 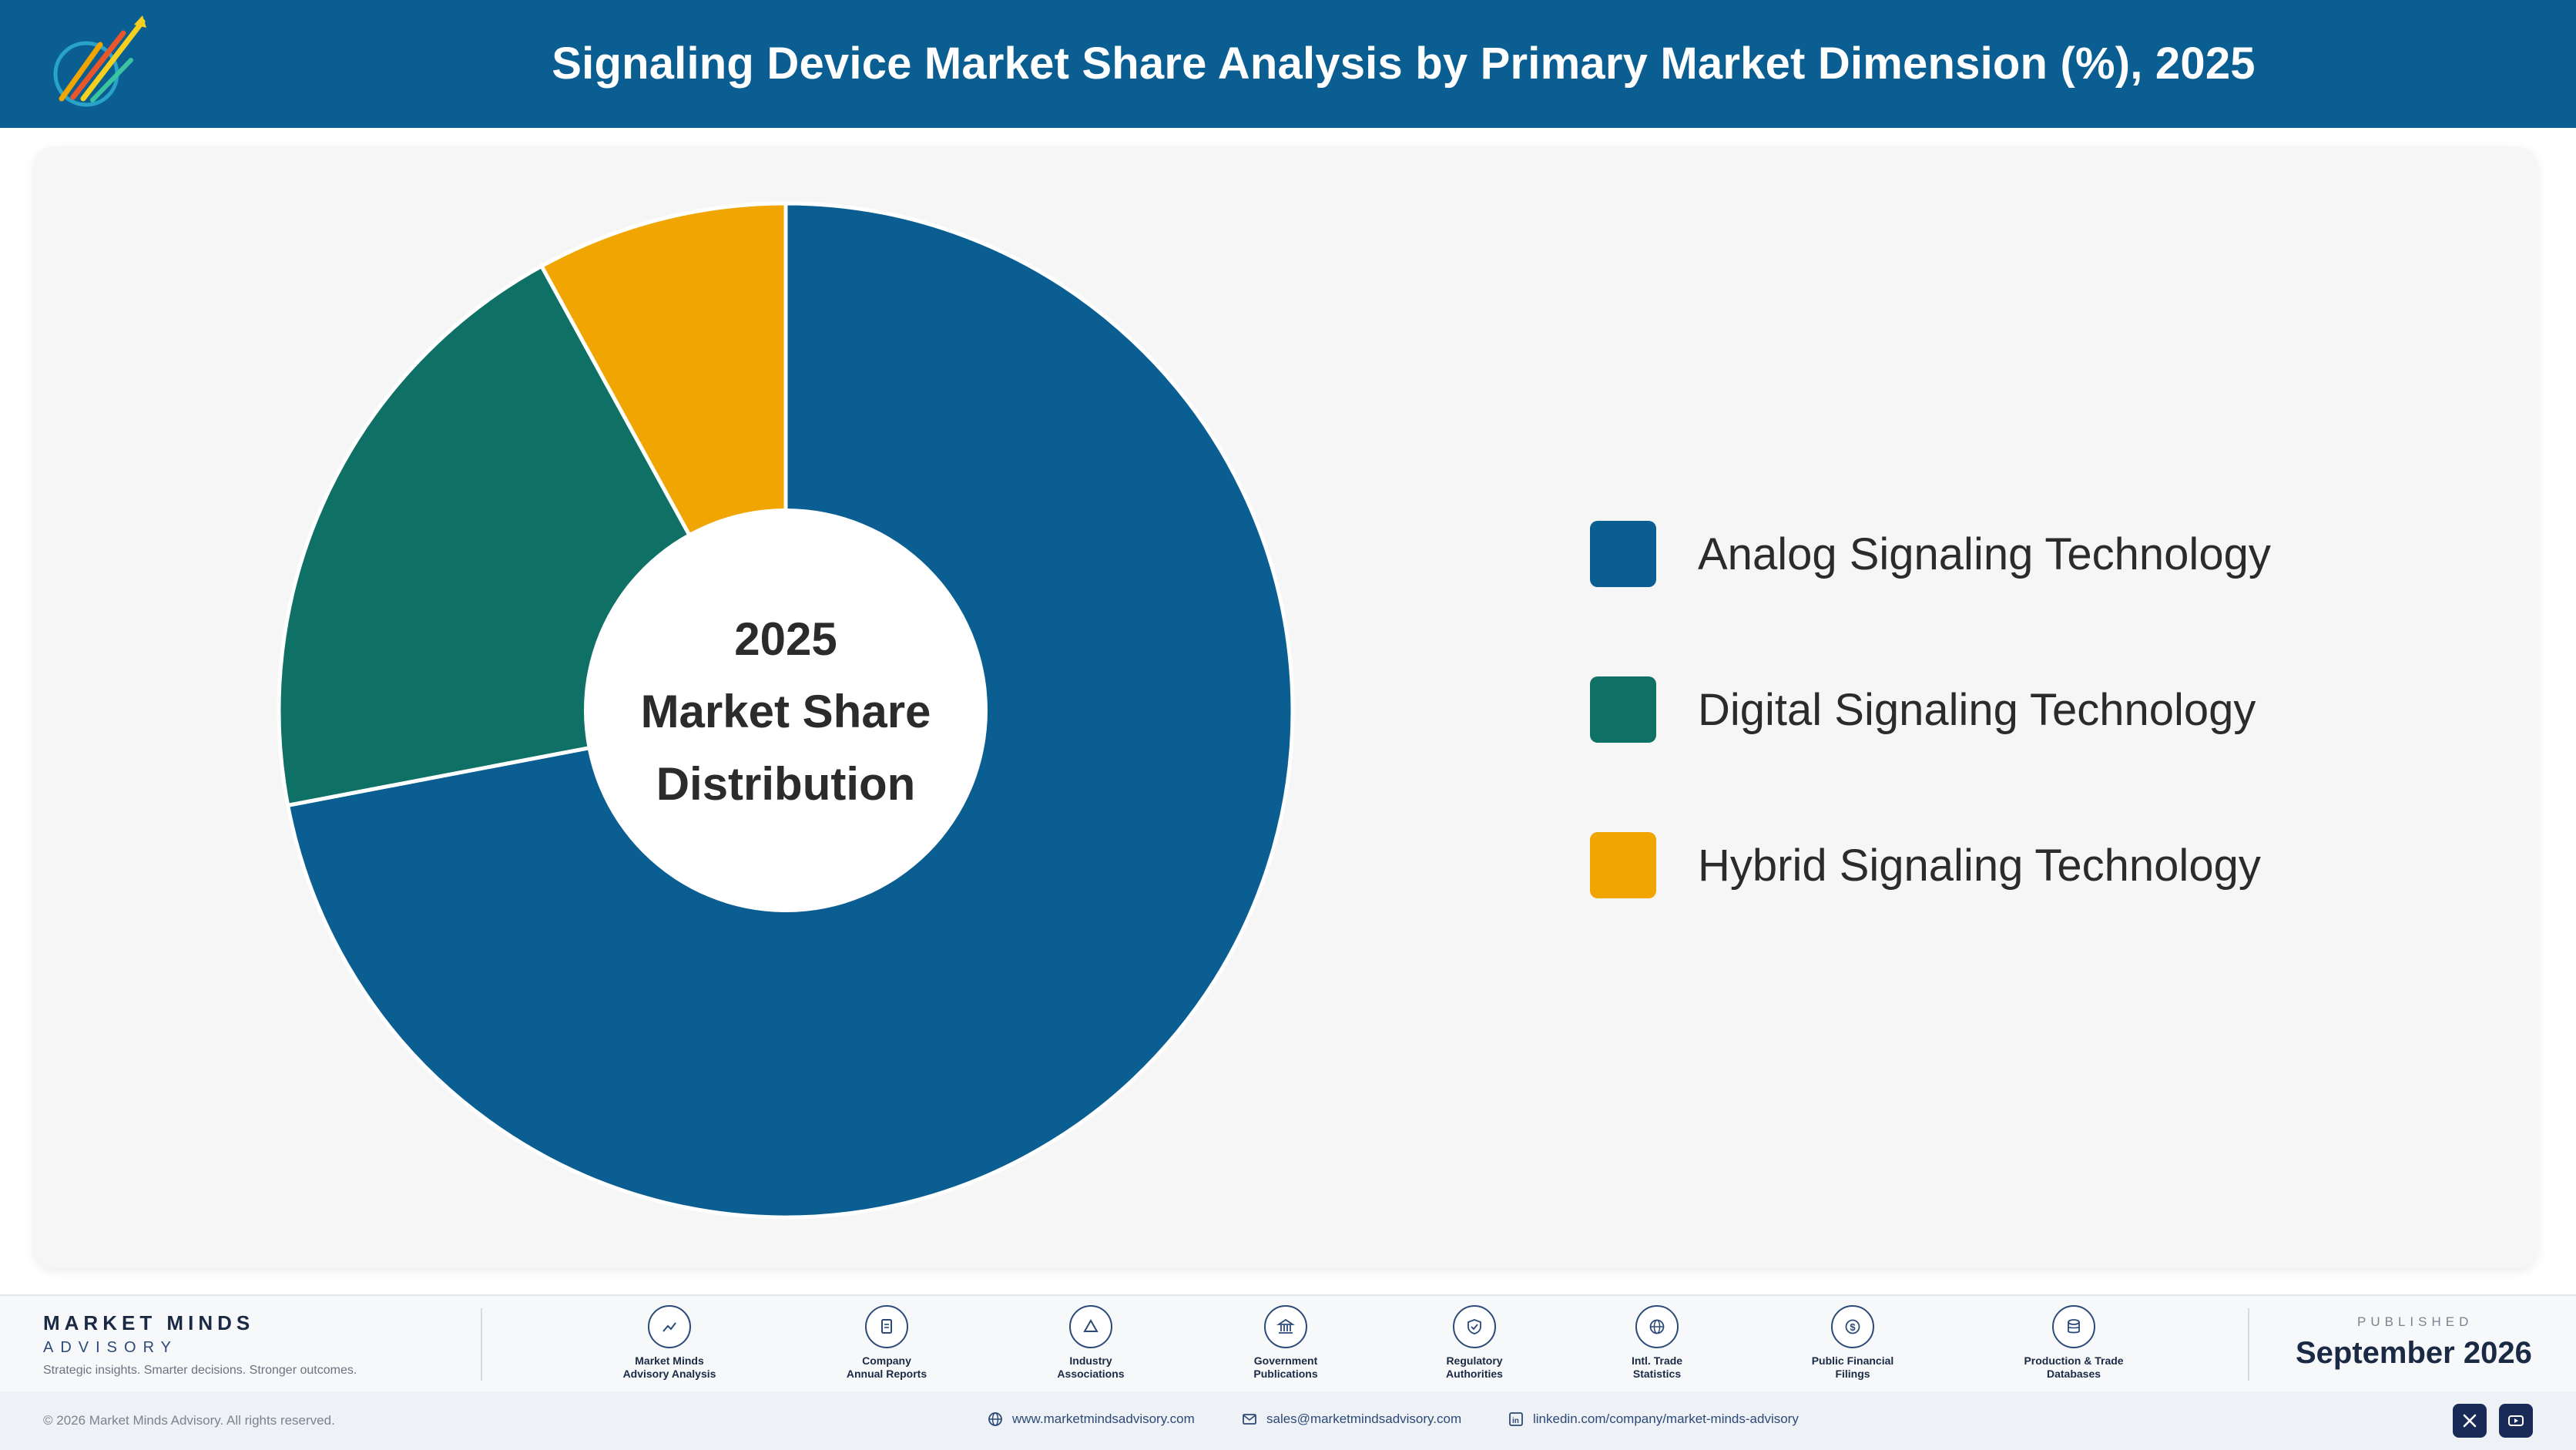 I want to click on source-label: Market Minds Advisory Analysis, so click(x=669, y=1367).